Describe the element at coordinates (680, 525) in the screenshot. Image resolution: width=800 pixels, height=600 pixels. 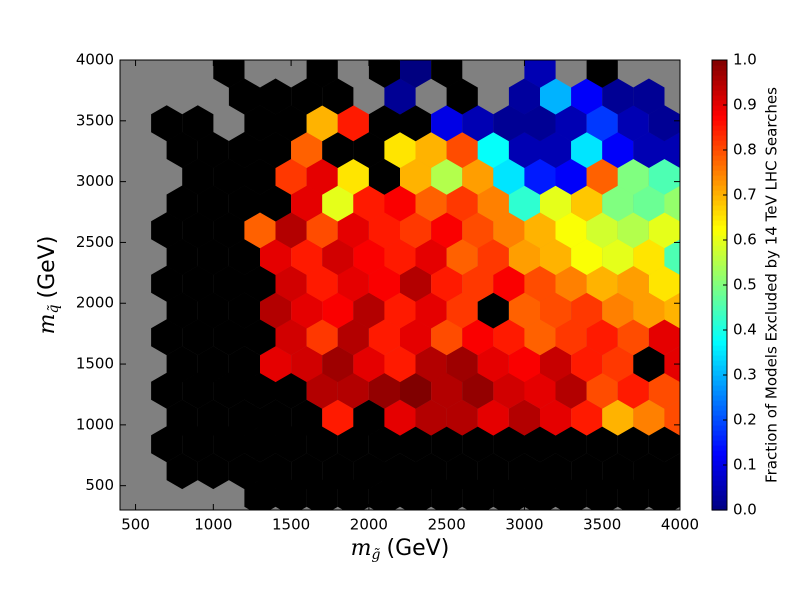
I see `x-tick-label: 4000` at that location.